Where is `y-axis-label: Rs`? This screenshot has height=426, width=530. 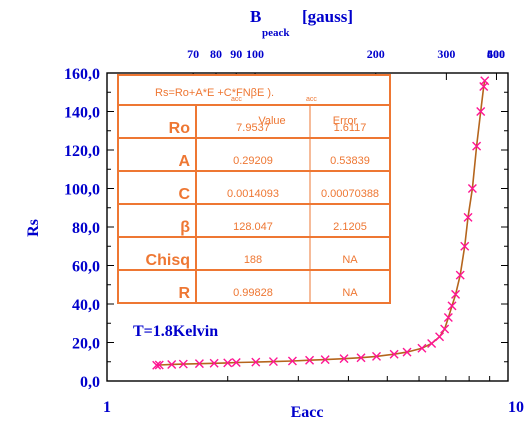 y-axis-label: Rs is located at coordinates (33, 228).